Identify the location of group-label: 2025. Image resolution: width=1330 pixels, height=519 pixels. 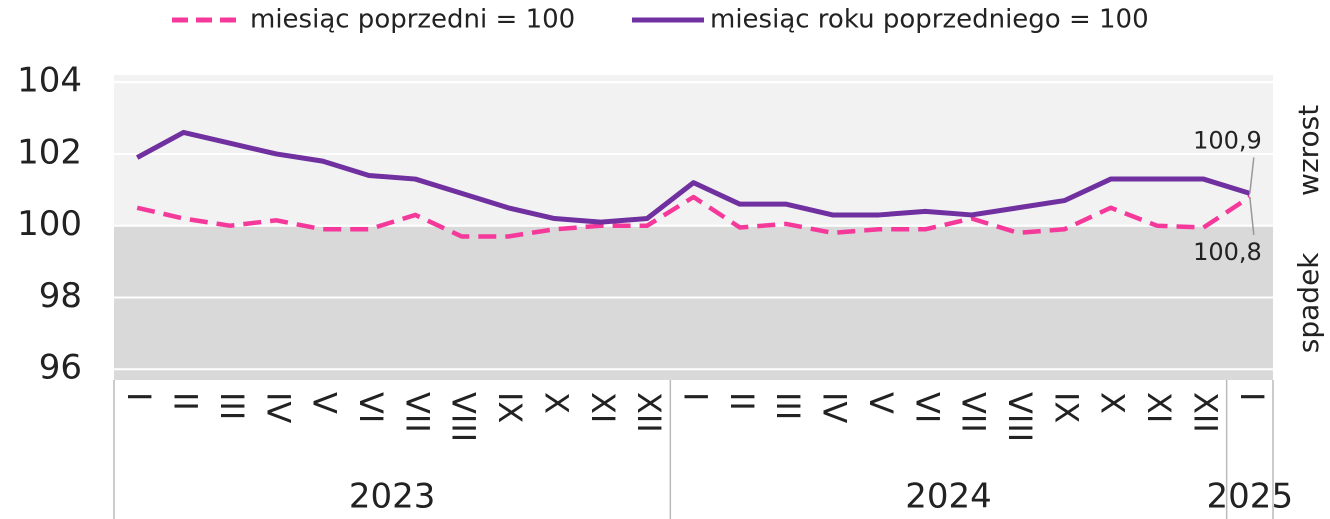
(1250, 497).